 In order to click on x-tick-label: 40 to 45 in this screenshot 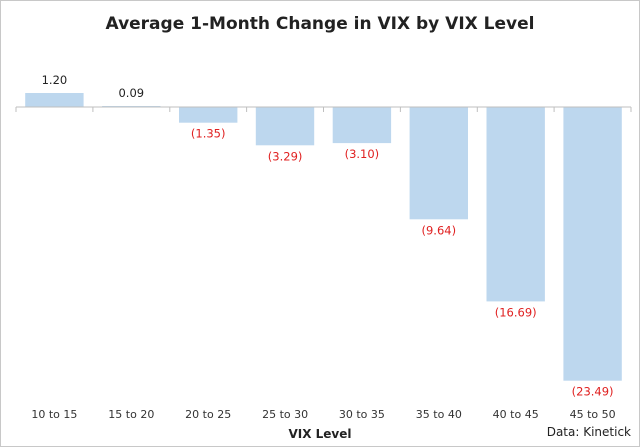, I will do `click(516, 414)`.